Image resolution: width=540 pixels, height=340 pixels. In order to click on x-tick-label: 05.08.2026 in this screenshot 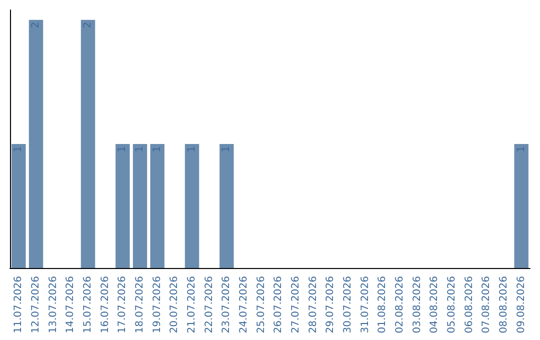, I will do `click(452, 305)`.